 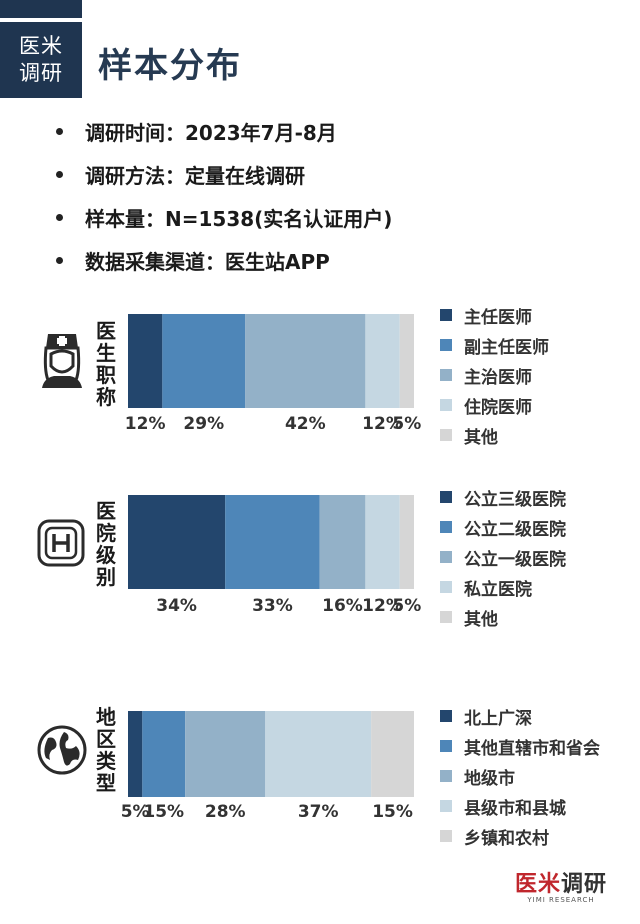 I want to click on footer-logo-black: 调研, so click(x=584, y=884).